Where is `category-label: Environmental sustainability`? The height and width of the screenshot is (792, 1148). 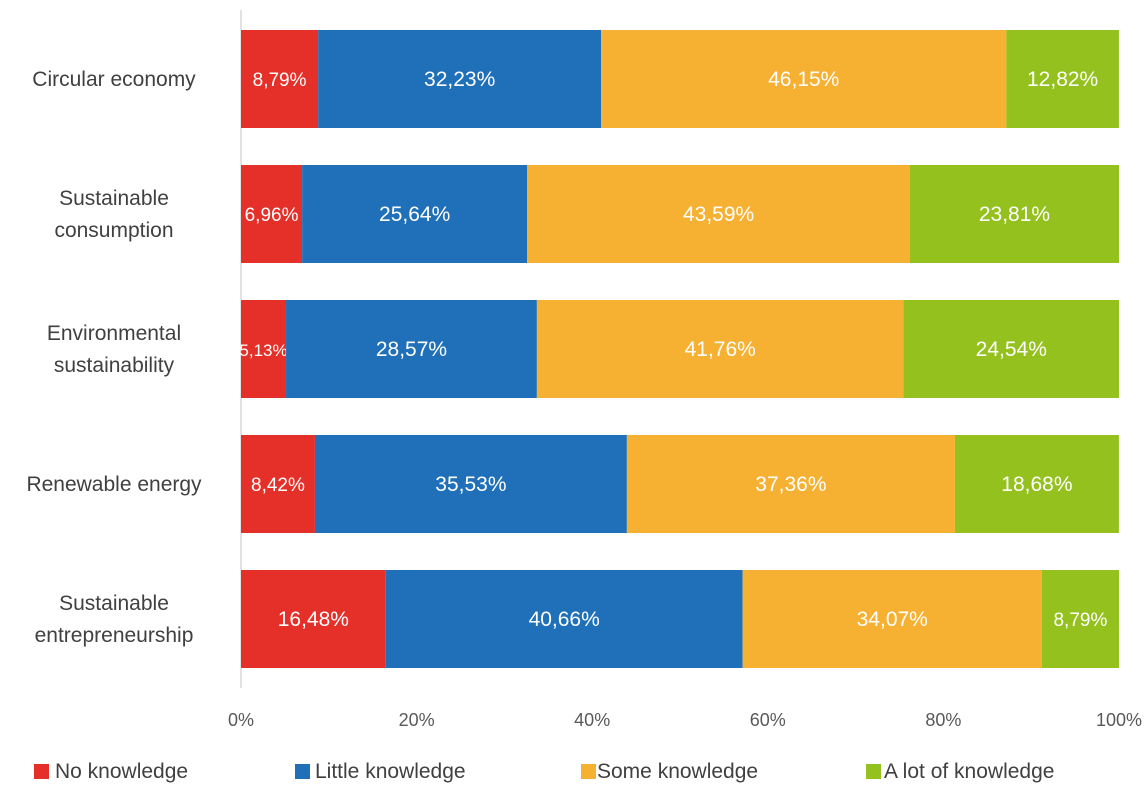 category-label: Environmental sustainability is located at coordinates (114, 349).